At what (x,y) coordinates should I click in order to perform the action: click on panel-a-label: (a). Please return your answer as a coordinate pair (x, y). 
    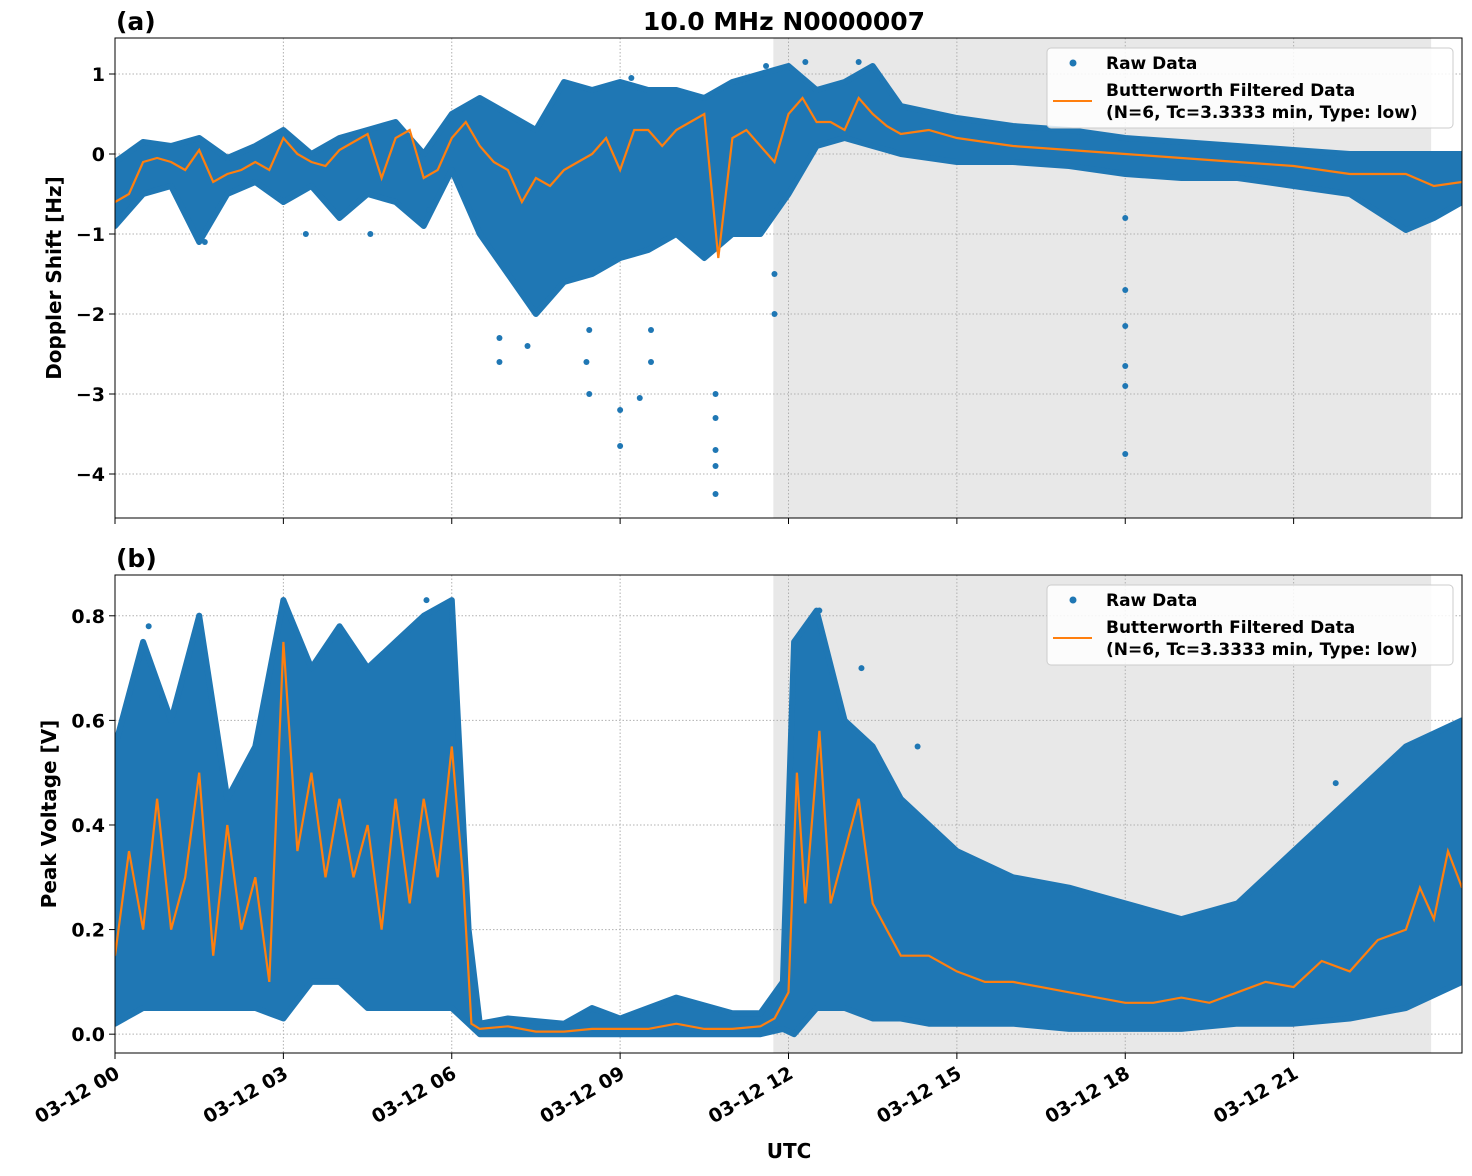
    Looking at the image, I should click on (136, 21).